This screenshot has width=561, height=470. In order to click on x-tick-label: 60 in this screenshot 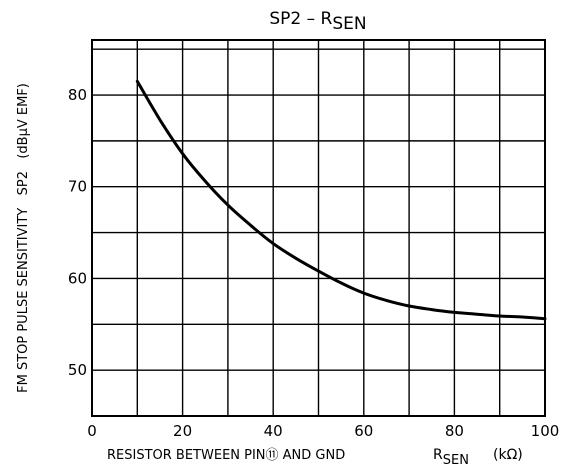, I will do `click(363, 431)`.